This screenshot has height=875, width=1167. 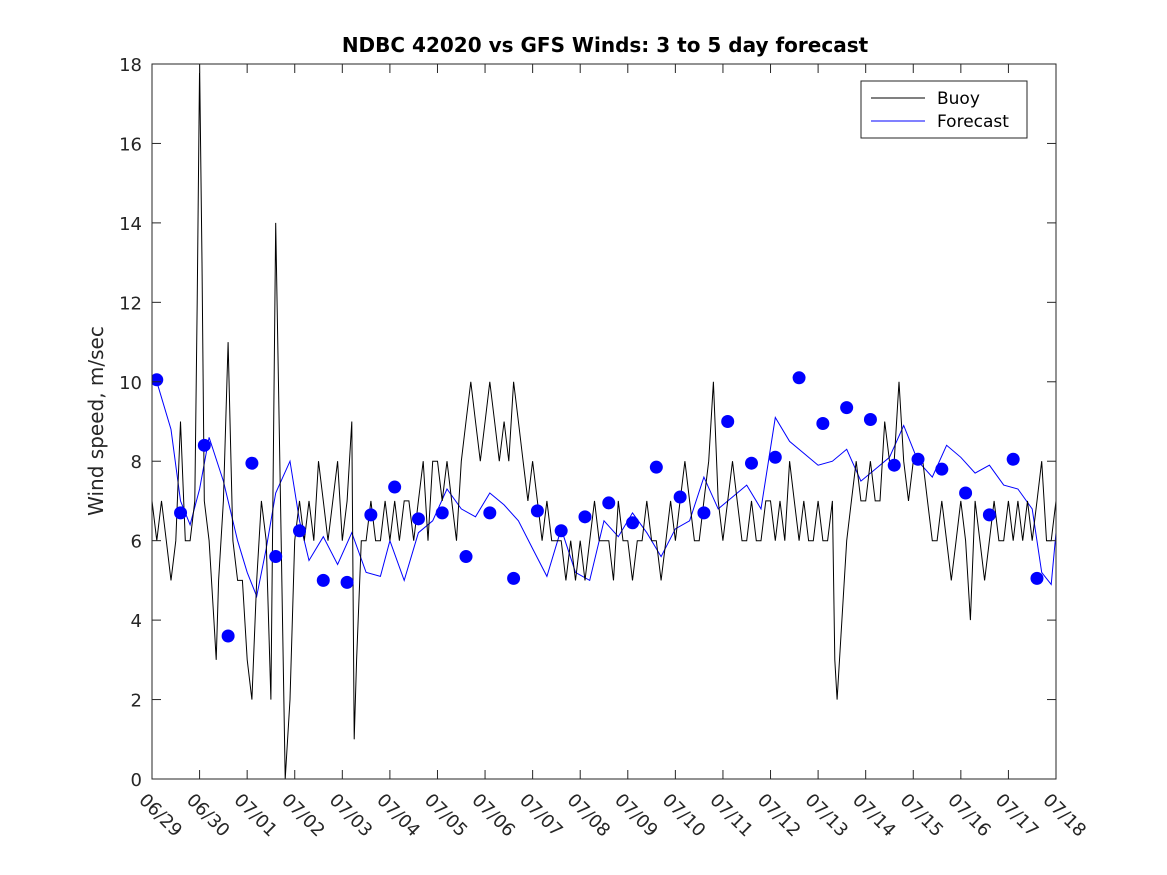 I want to click on legend-forecast-label: Forecast, so click(x=973, y=122).